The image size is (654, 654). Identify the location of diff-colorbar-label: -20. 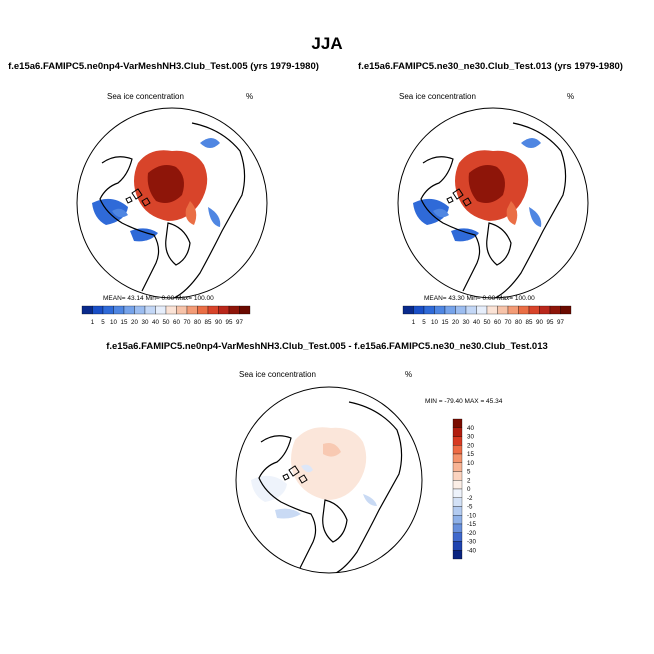
(472, 533).